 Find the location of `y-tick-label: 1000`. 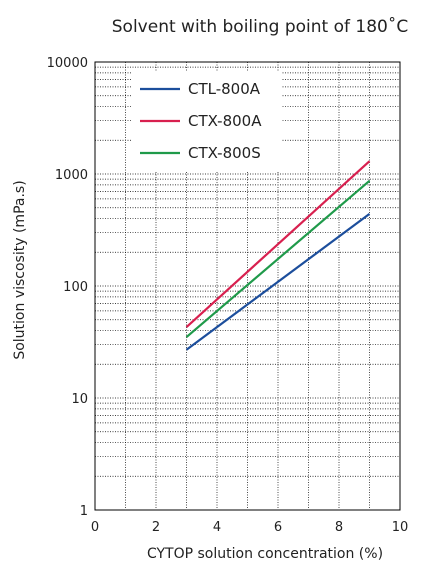

y-tick-label: 1000 is located at coordinates (71, 175).